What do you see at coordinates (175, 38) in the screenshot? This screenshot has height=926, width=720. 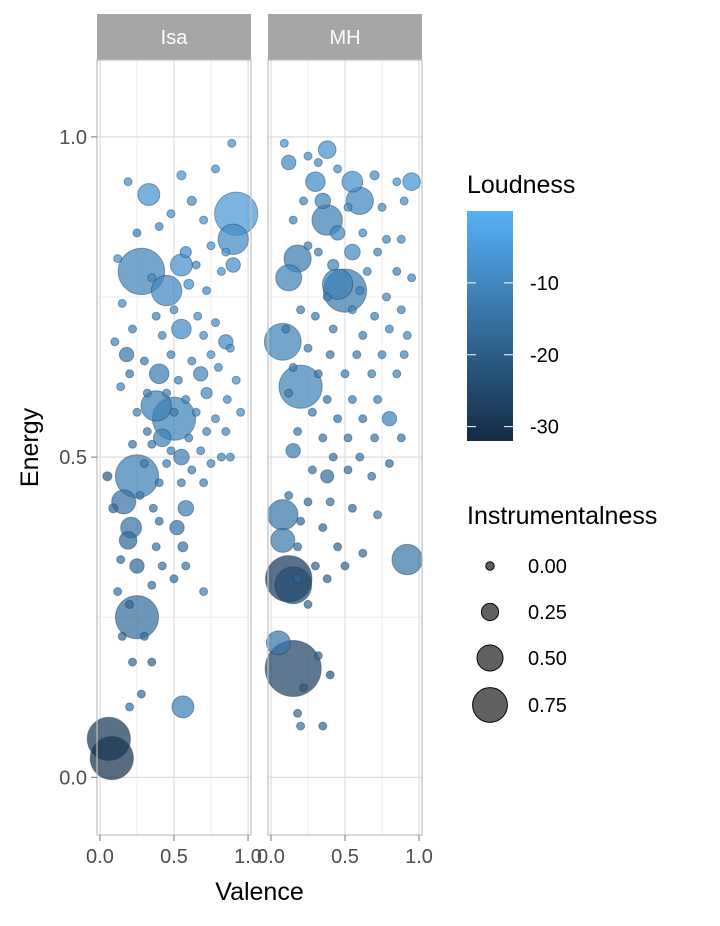 I see `facet-strip-label: Isa` at bounding box center [175, 38].